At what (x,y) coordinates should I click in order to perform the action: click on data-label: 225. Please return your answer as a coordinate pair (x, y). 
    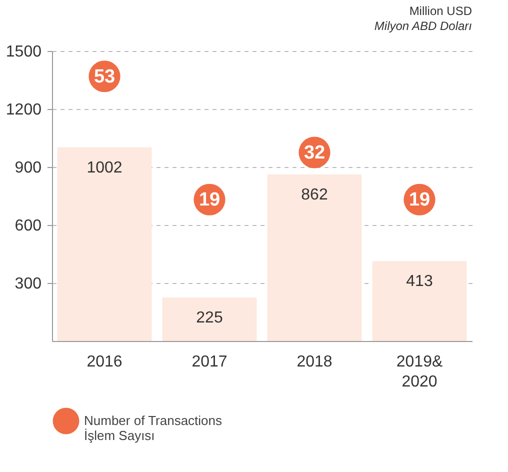
    Looking at the image, I should click on (209, 318).